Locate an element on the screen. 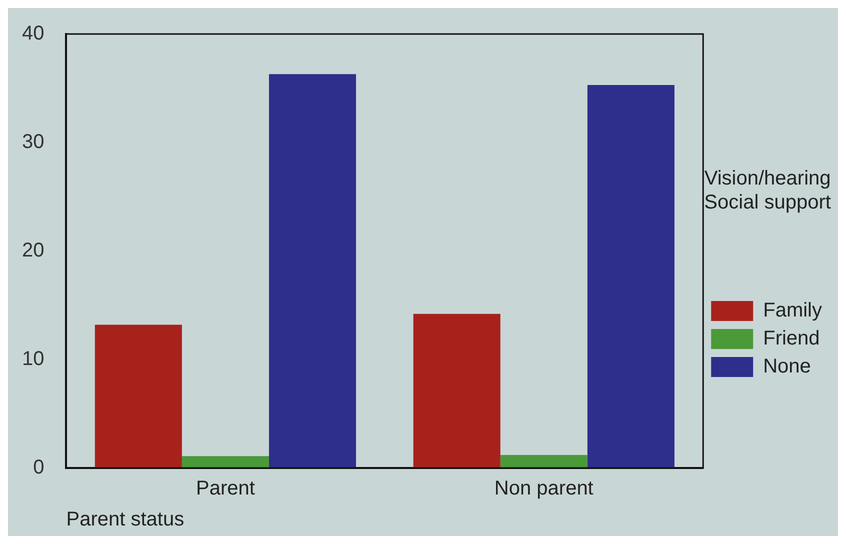  x-tick-label: Non parent is located at coordinates (544, 489).